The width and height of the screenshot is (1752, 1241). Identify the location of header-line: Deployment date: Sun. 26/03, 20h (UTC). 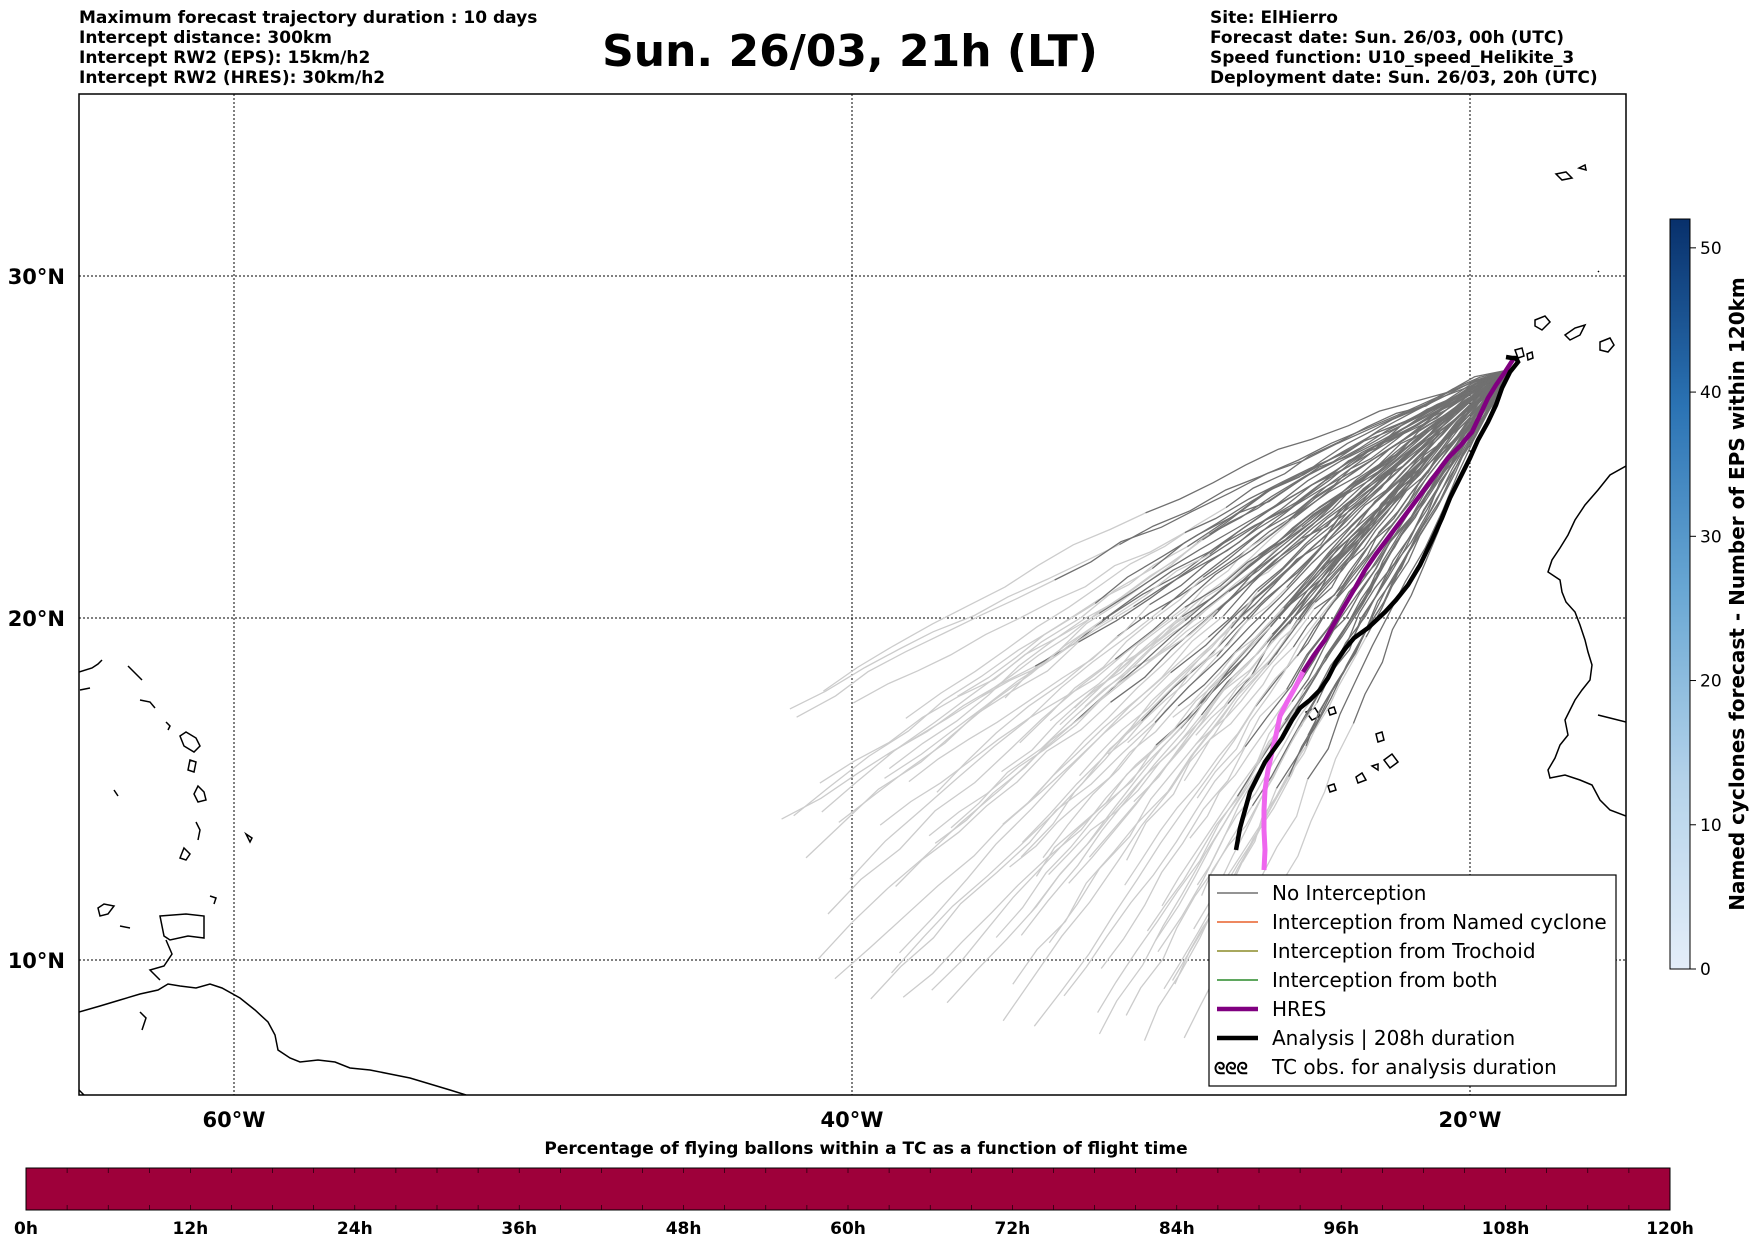
(1404, 78).